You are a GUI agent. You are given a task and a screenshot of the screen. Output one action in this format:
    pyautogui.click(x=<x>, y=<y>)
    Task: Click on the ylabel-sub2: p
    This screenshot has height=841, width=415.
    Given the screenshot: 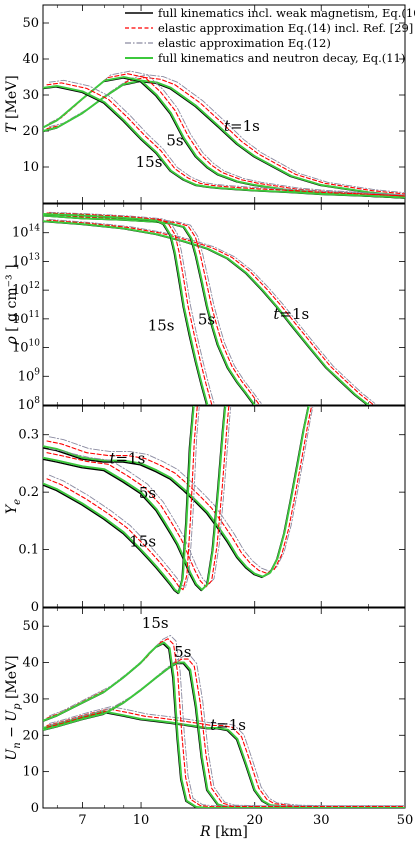 What is the action you would take?
    pyautogui.click(x=17, y=706)
    